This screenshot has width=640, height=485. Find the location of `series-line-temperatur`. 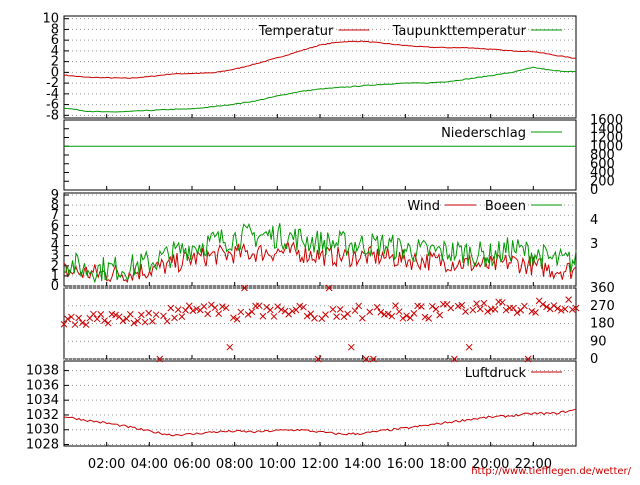

series-line-temperatur is located at coordinates (319, 59).